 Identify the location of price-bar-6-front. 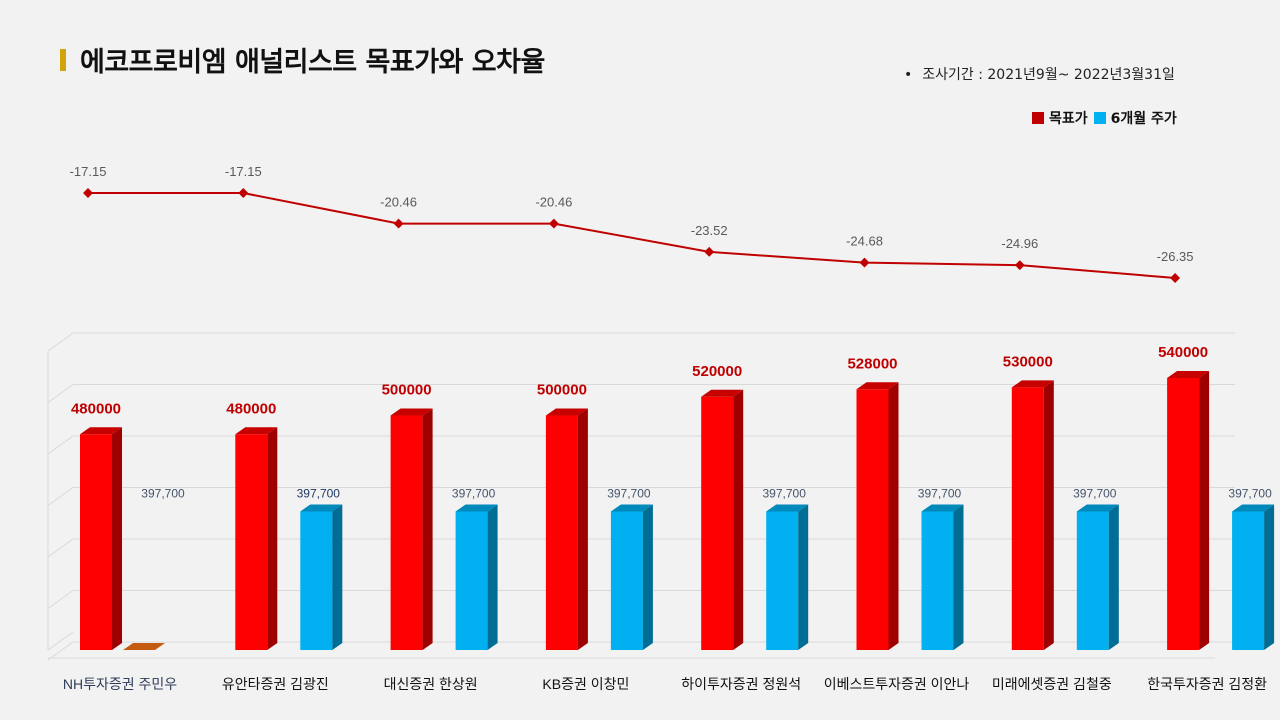
(1092, 580).